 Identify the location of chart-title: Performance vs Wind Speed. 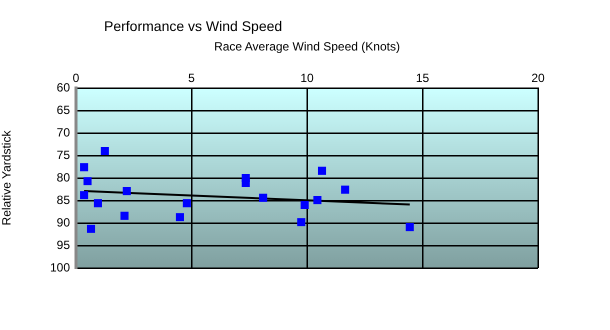
(193, 26).